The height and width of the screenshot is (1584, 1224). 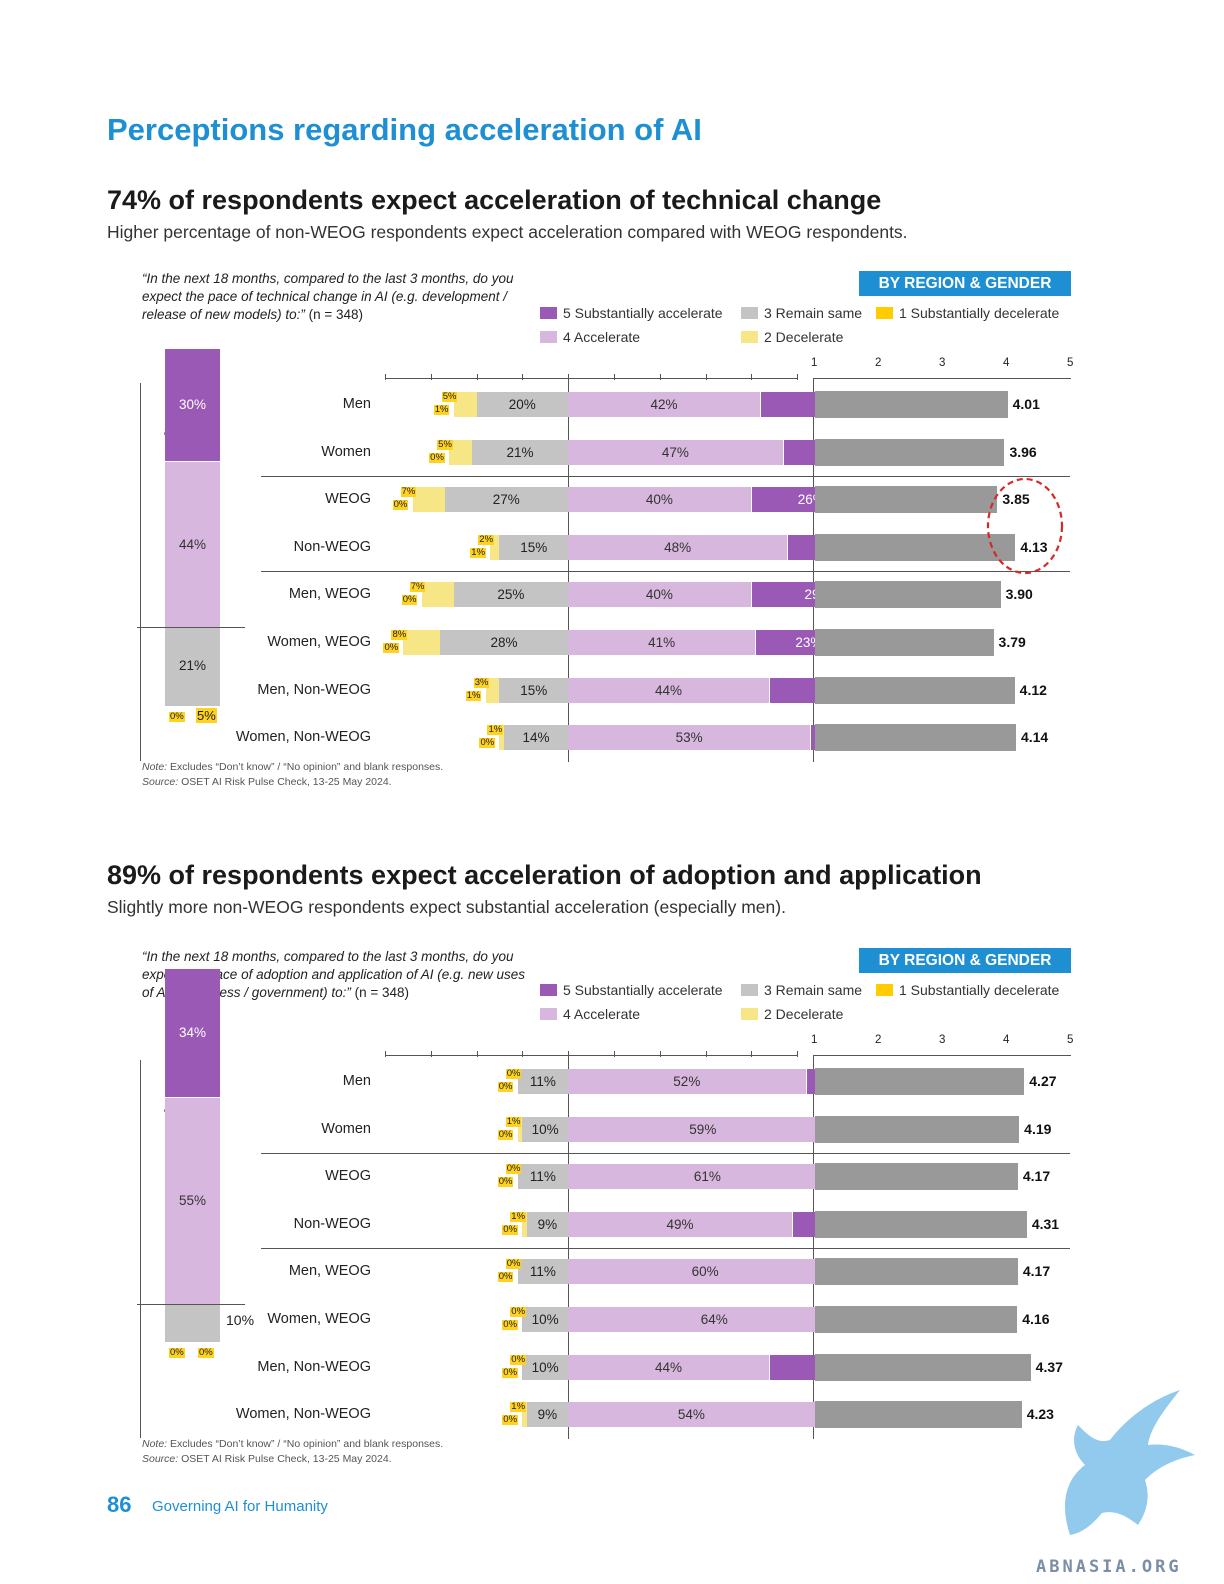 What do you see at coordinates (192, 1323) in the screenshot?
I see `total-bar-remain-same` at bounding box center [192, 1323].